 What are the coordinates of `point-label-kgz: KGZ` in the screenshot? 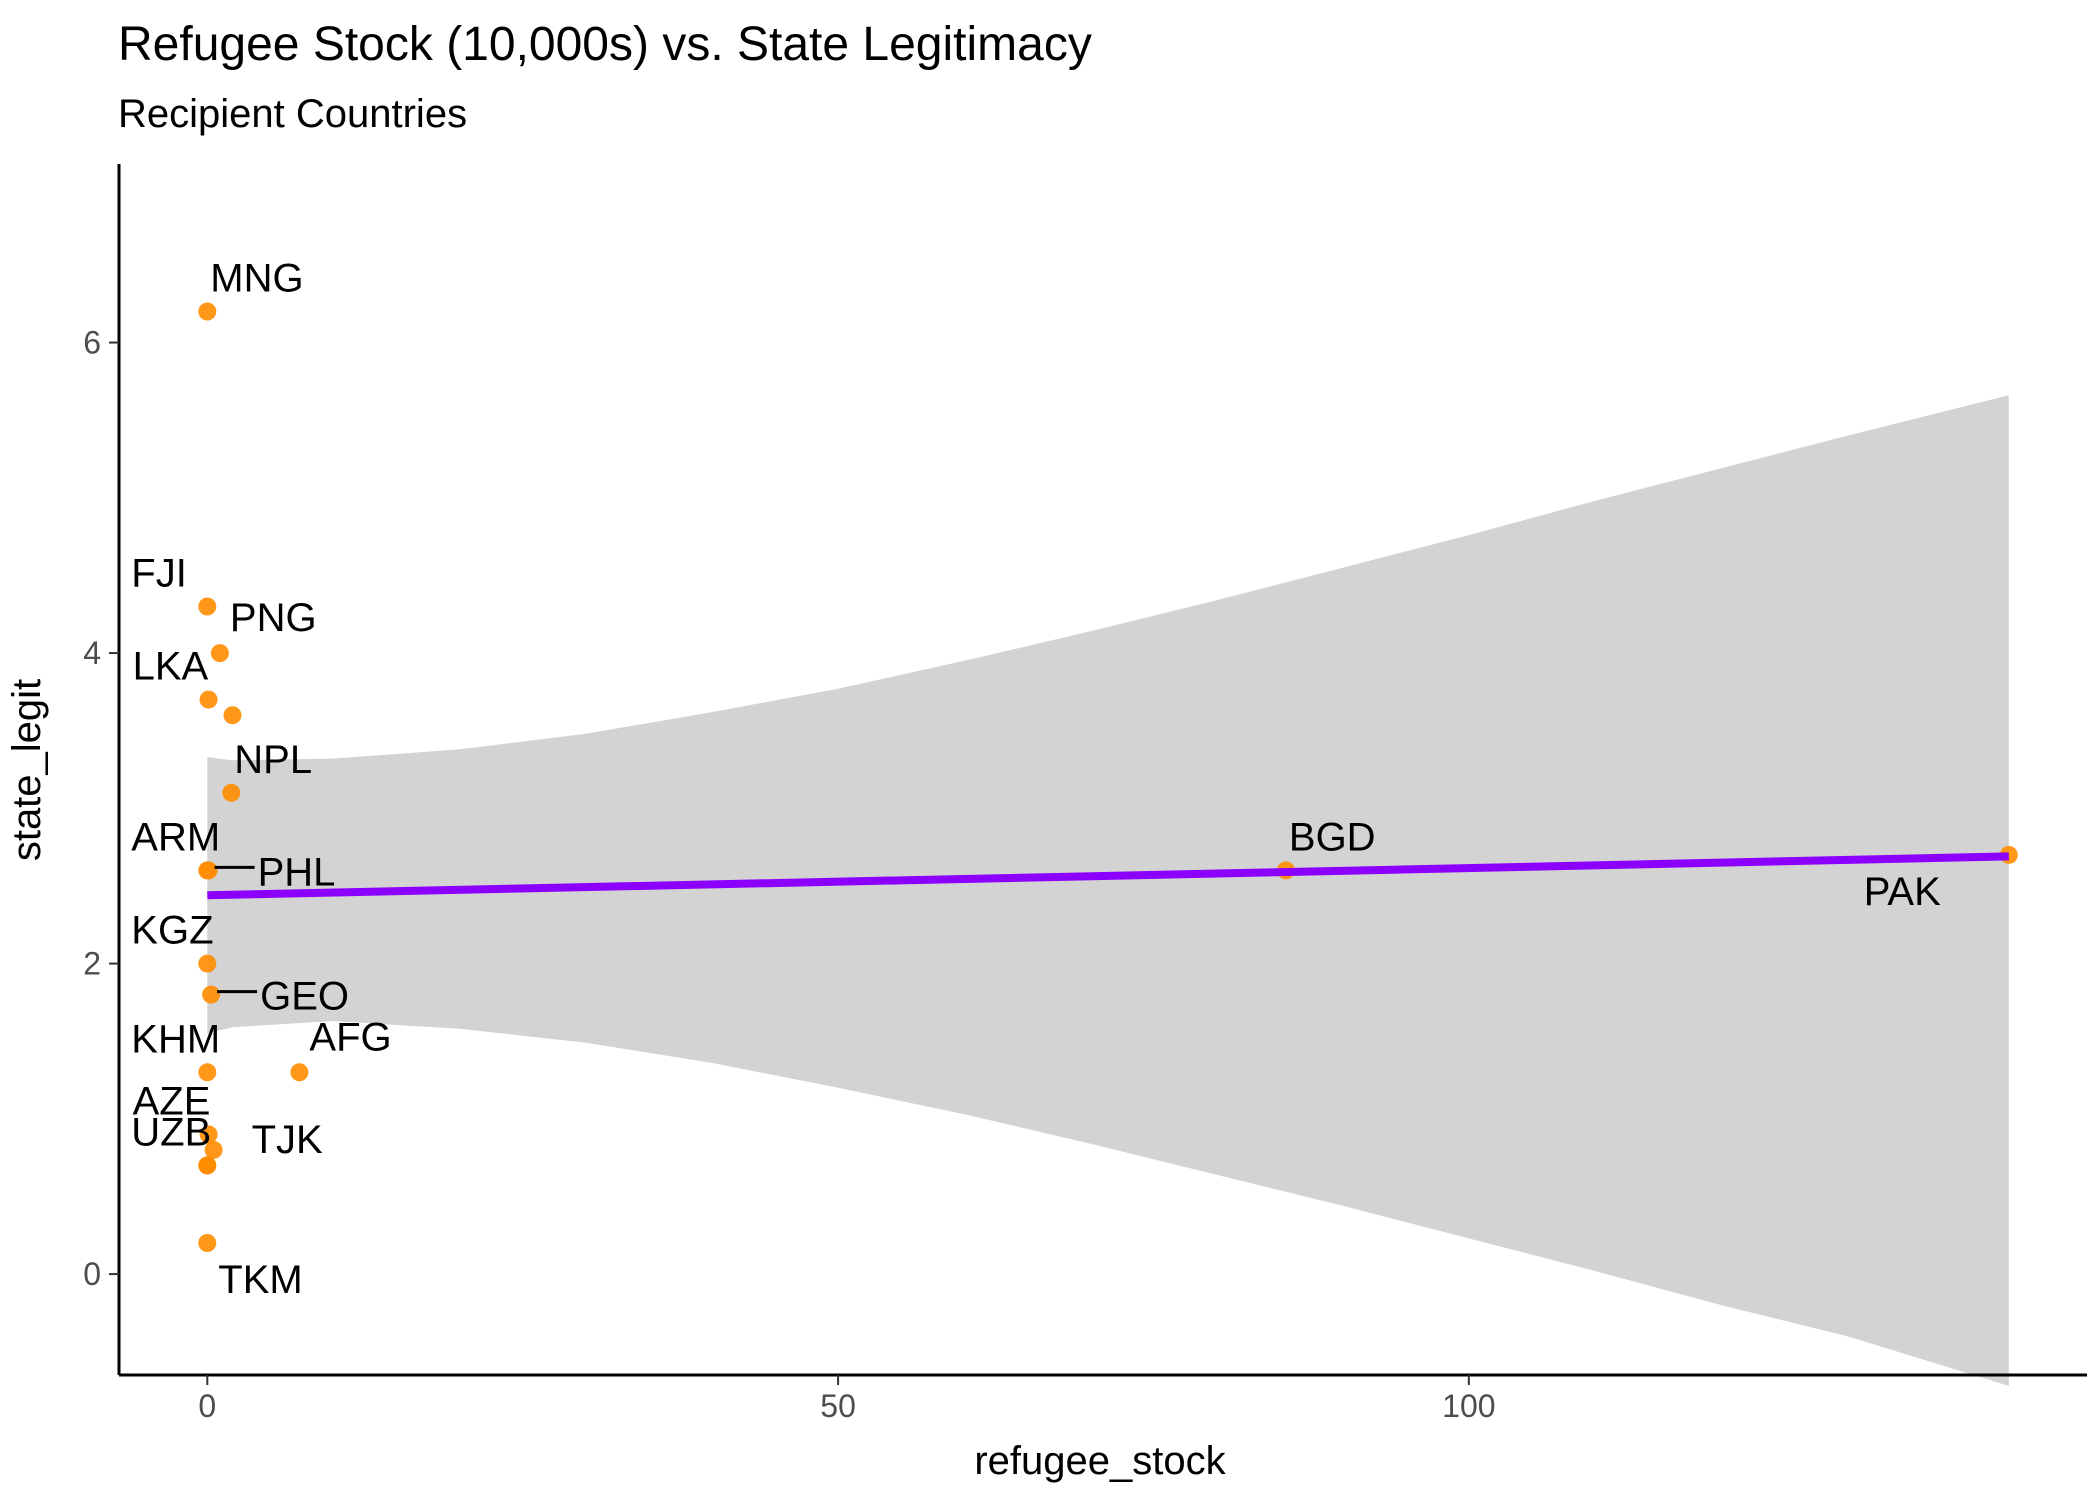 It's located at (172, 931).